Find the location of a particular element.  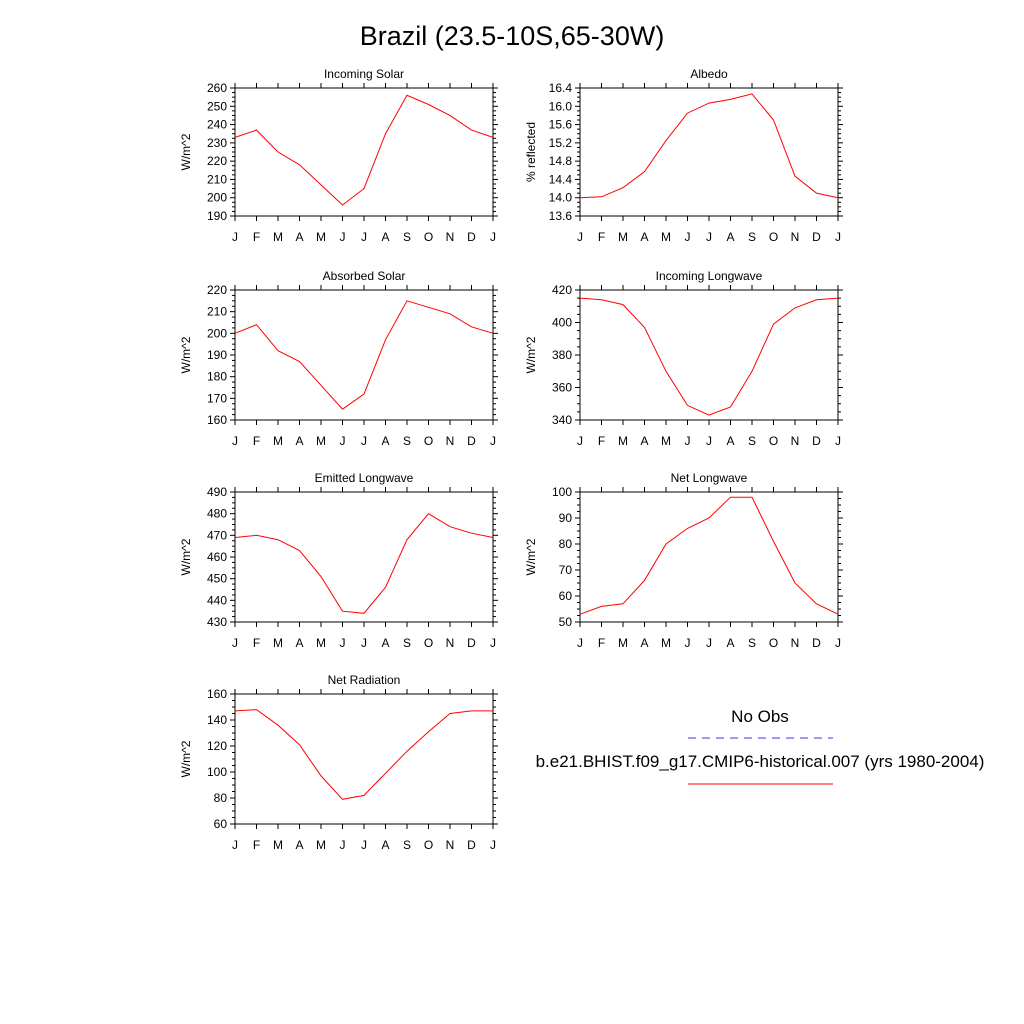

y-tick-label: 14.0 is located at coordinates (561, 198).